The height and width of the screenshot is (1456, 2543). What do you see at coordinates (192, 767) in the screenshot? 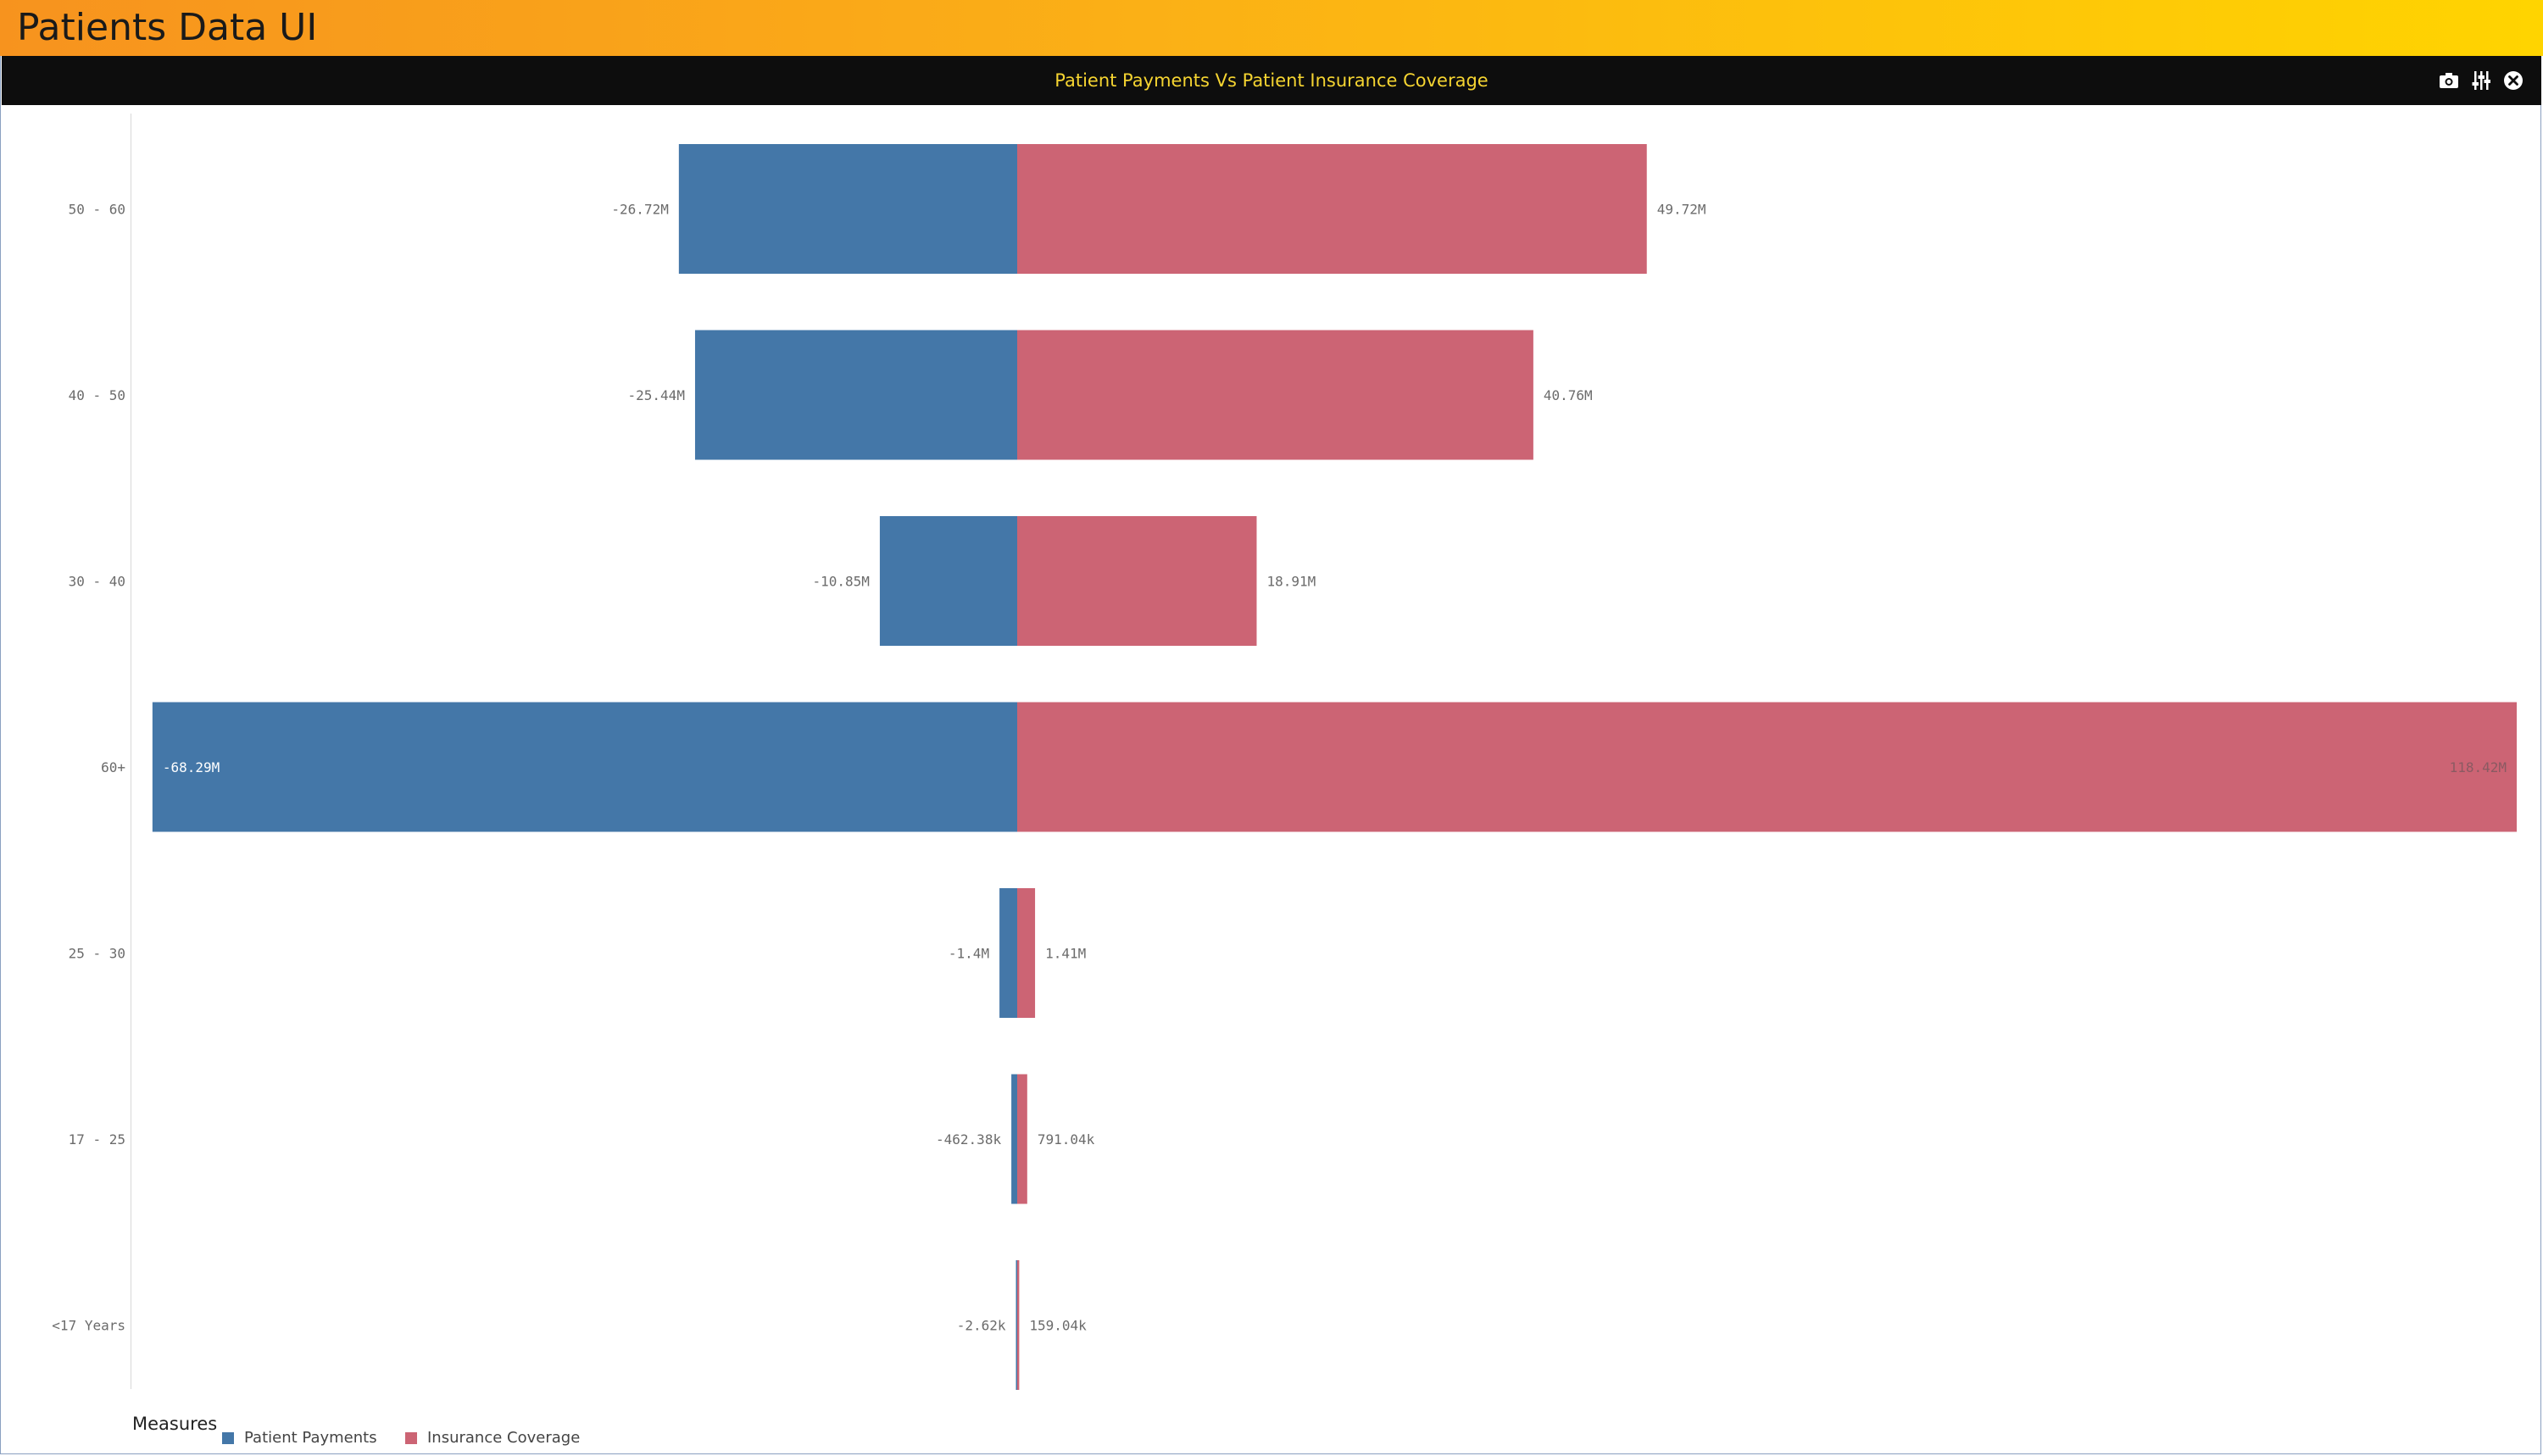
I see `data-label-patient-payments: -68.29M` at bounding box center [192, 767].